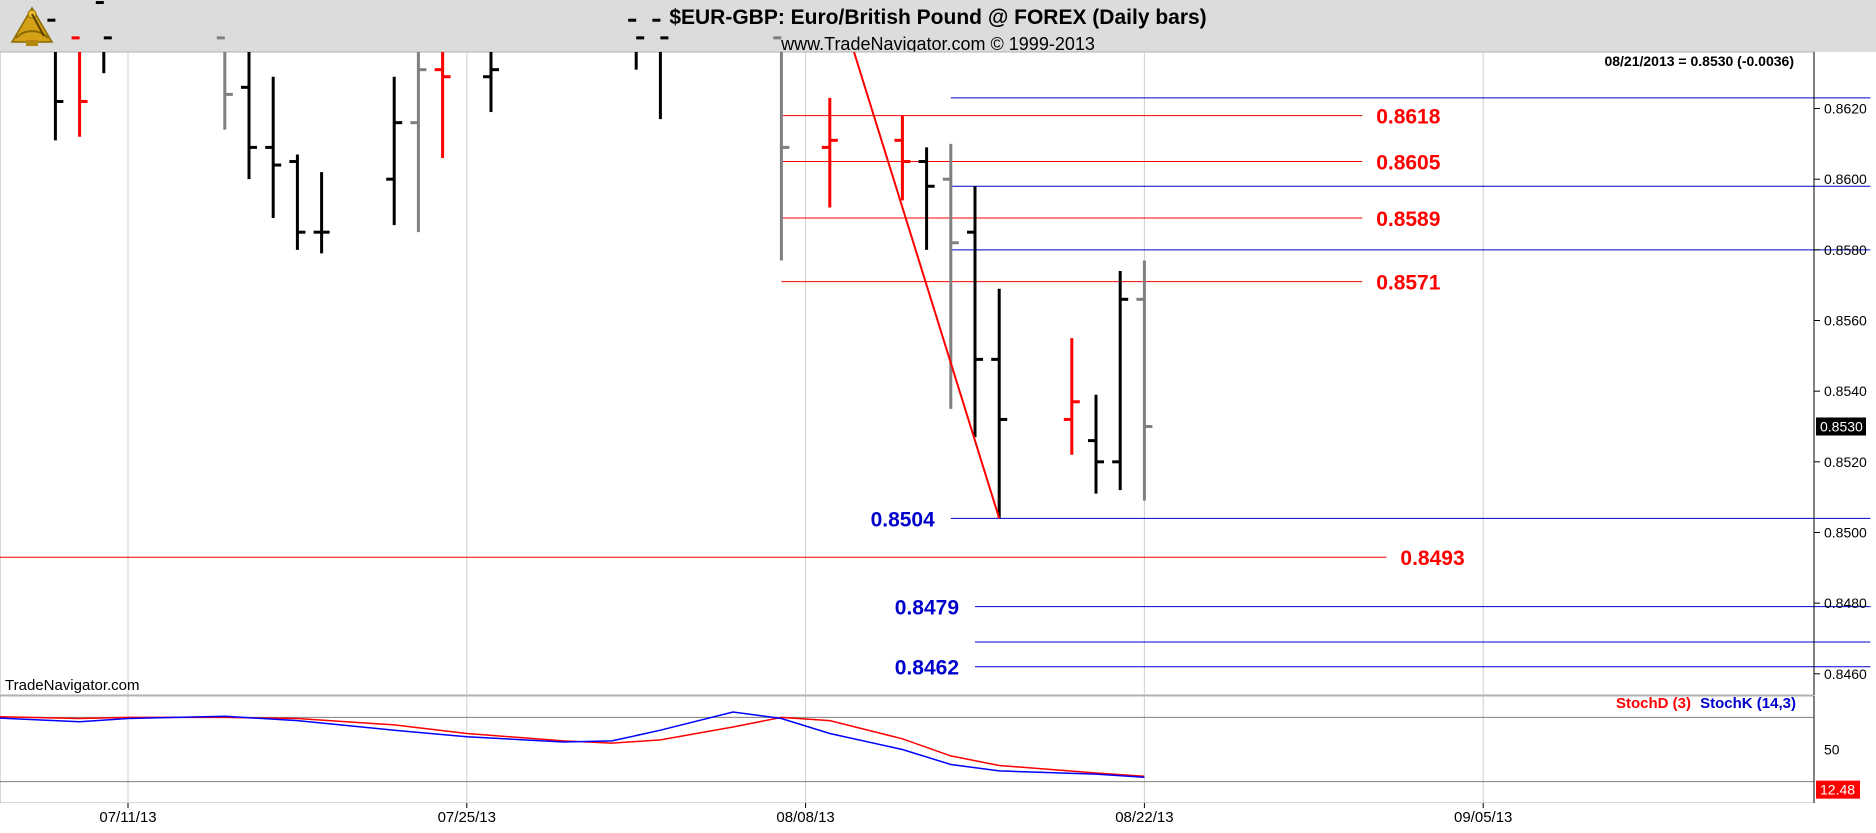 The height and width of the screenshot is (833, 1876). I want to click on y-tick-label: 0.8520, so click(1845, 462).